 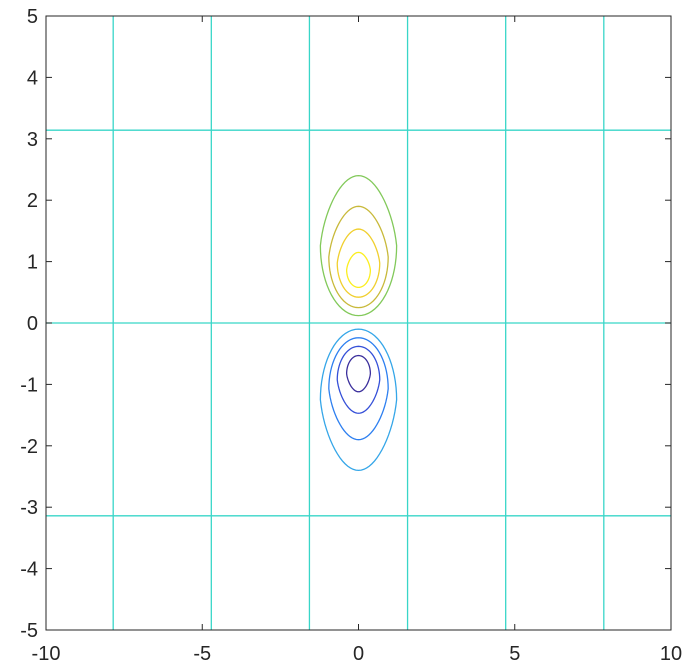 What do you see at coordinates (671, 654) in the screenshot?
I see `x-tick-label-4: 10` at bounding box center [671, 654].